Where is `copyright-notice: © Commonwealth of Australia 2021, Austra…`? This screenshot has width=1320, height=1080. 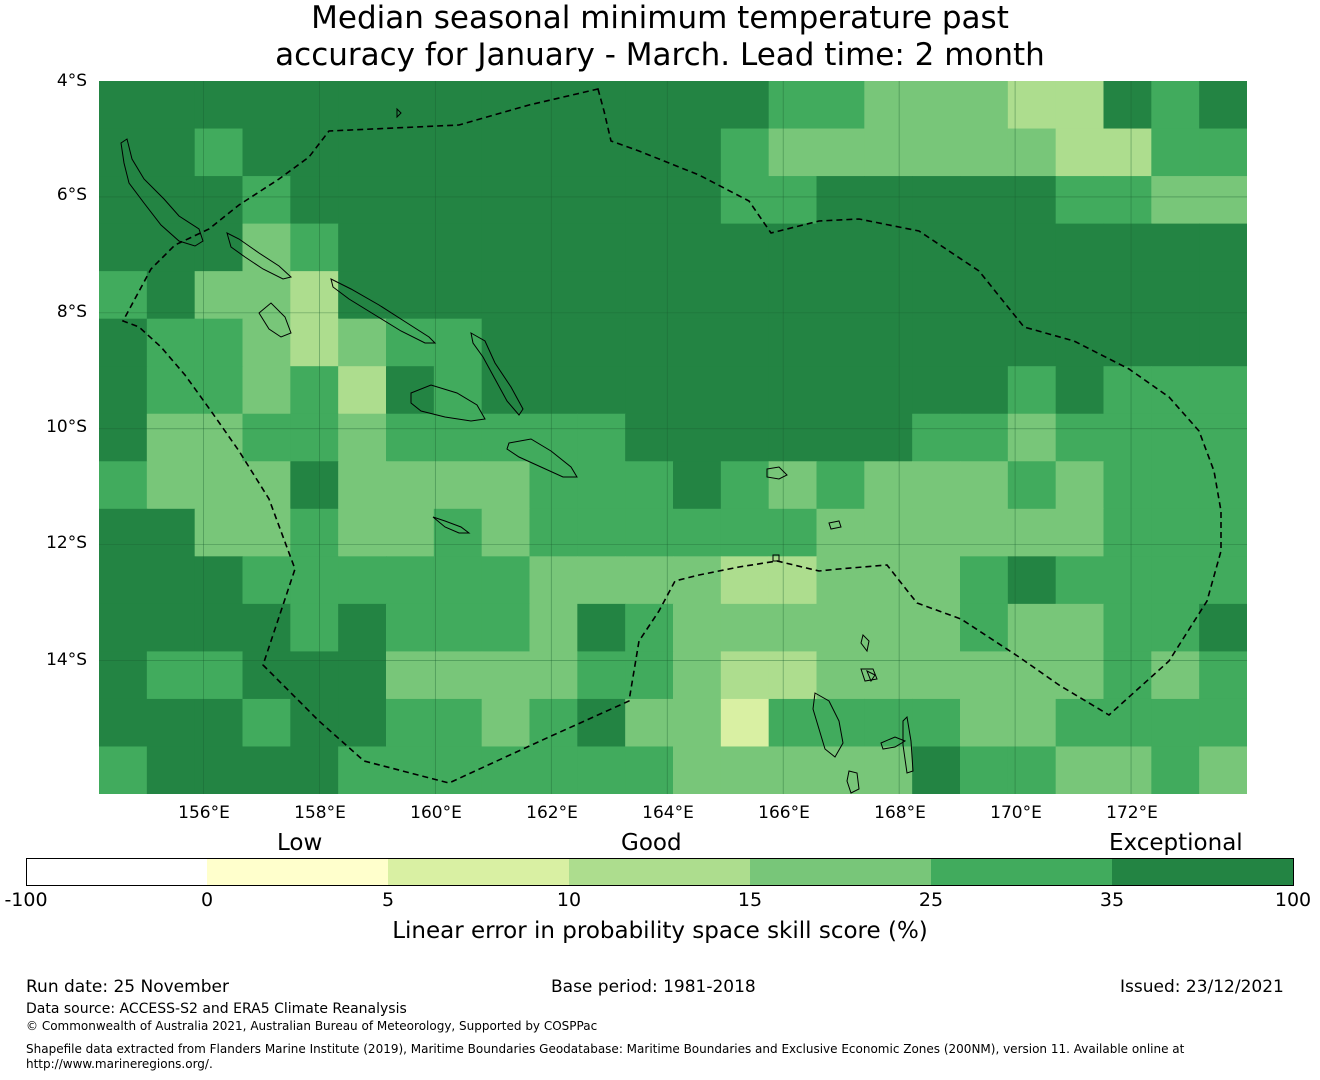 copyright-notice: © Commonwealth of Australia 2021, Austra… is located at coordinates (312, 1026).